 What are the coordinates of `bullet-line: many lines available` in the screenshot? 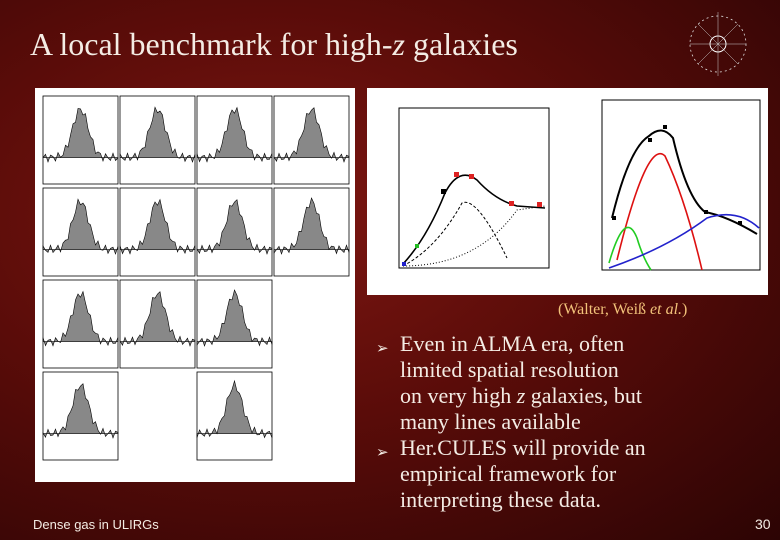 It's located at (568, 422).